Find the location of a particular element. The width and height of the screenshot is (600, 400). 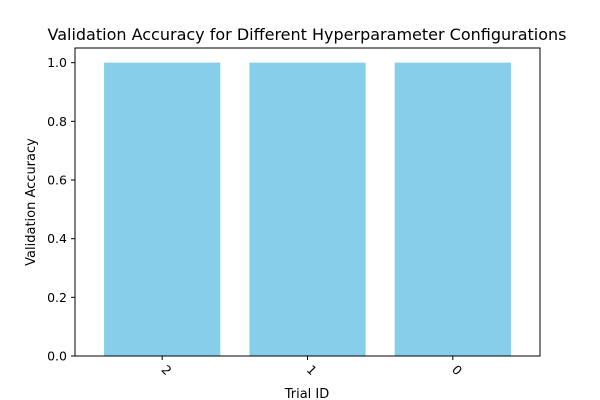

y-tick-label: 0.6 is located at coordinates (57, 180).